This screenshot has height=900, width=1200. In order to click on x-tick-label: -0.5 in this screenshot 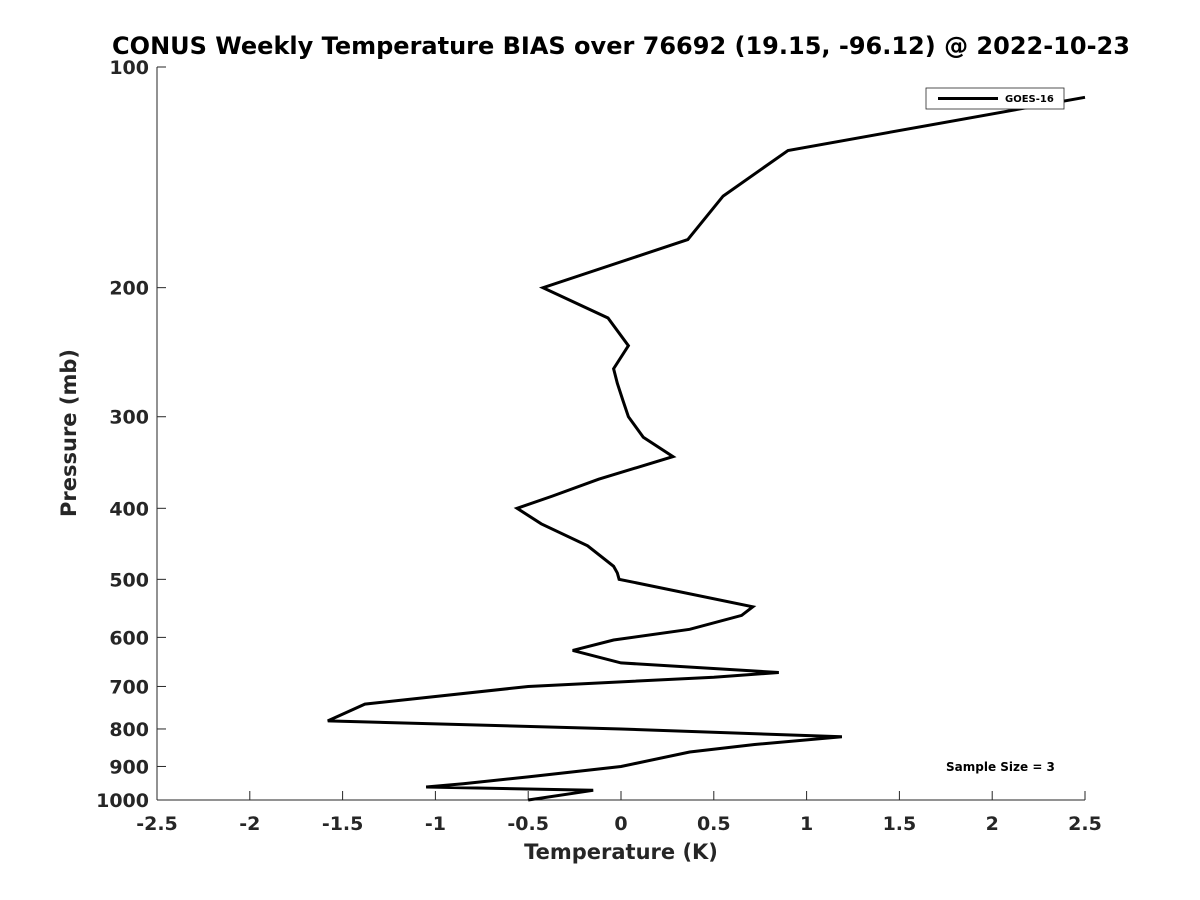, I will do `click(528, 824)`.